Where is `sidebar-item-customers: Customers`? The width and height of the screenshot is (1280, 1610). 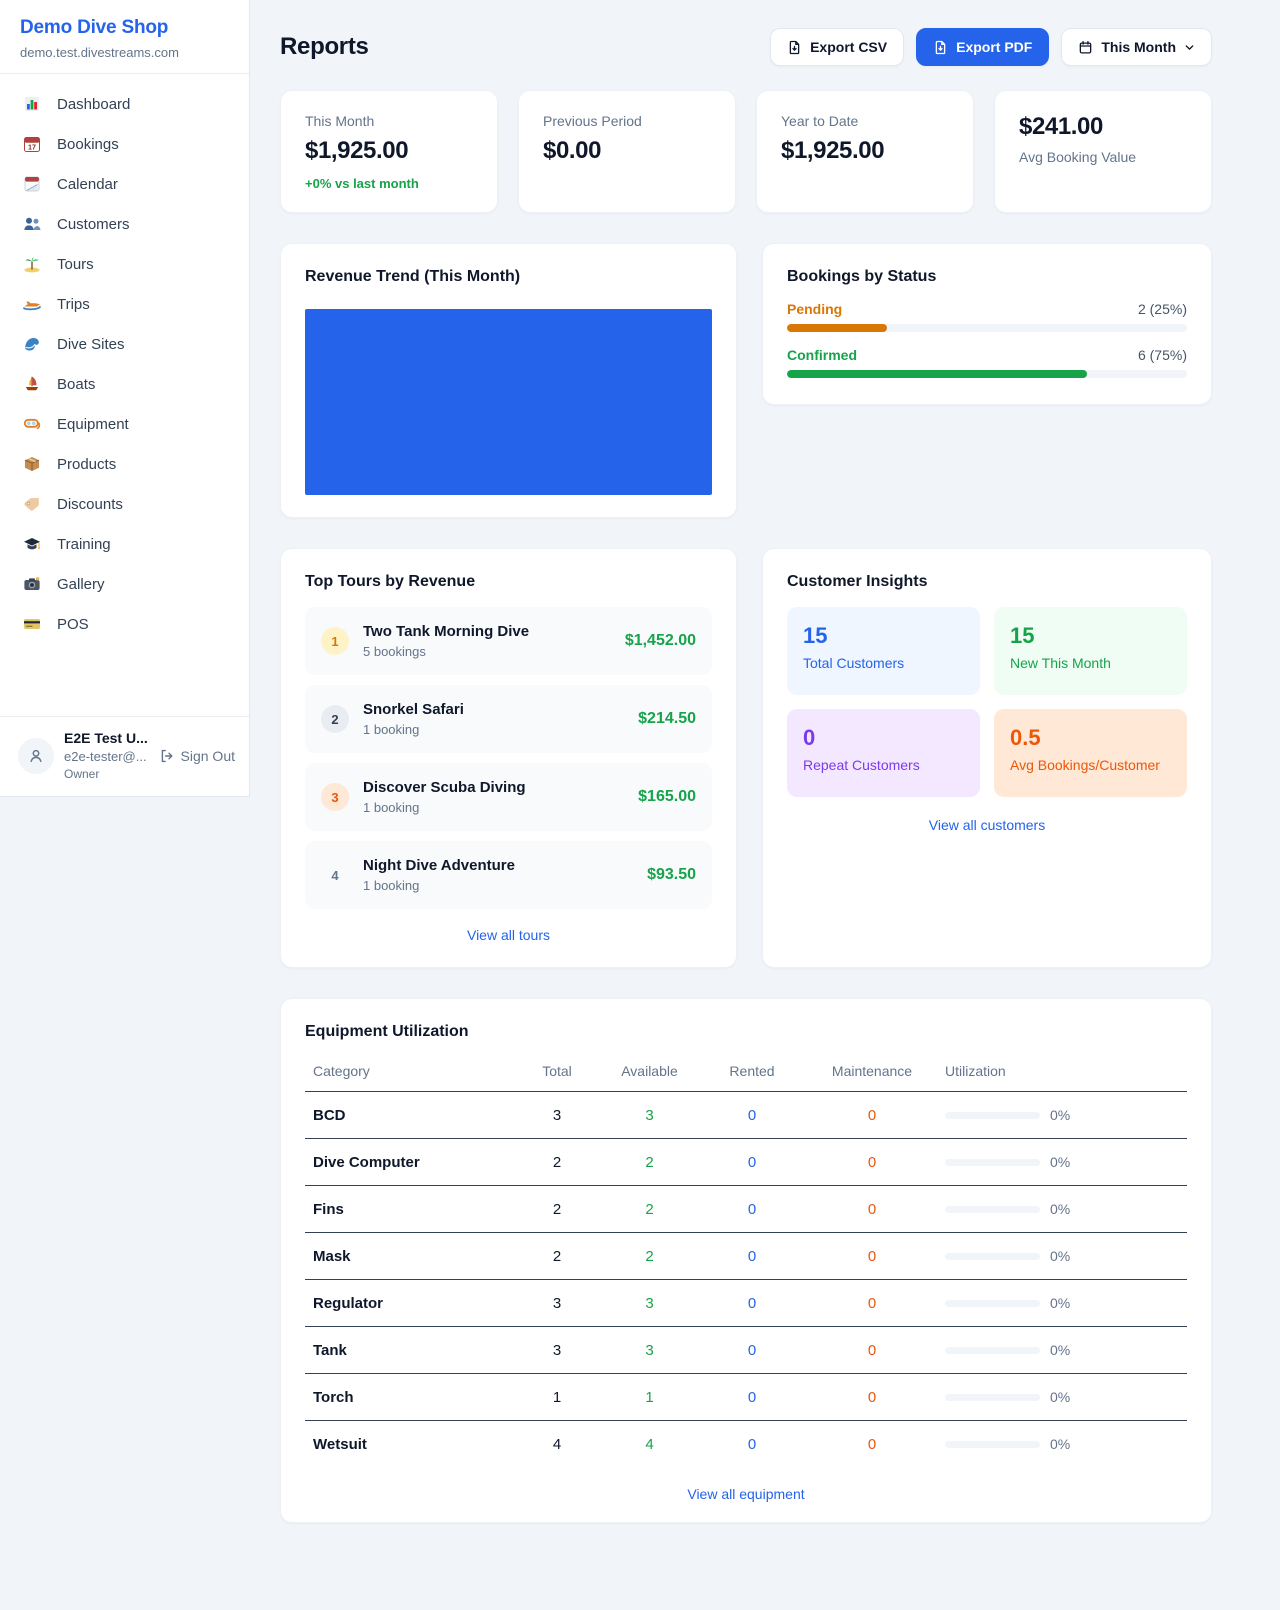 sidebar-item-customers: Customers is located at coordinates (124, 224).